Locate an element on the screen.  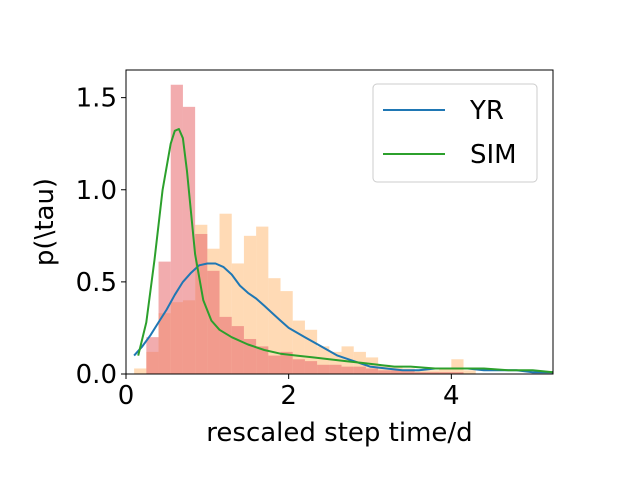
x-axis-label: rescaled step time/d is located at coordinates (339, 433).